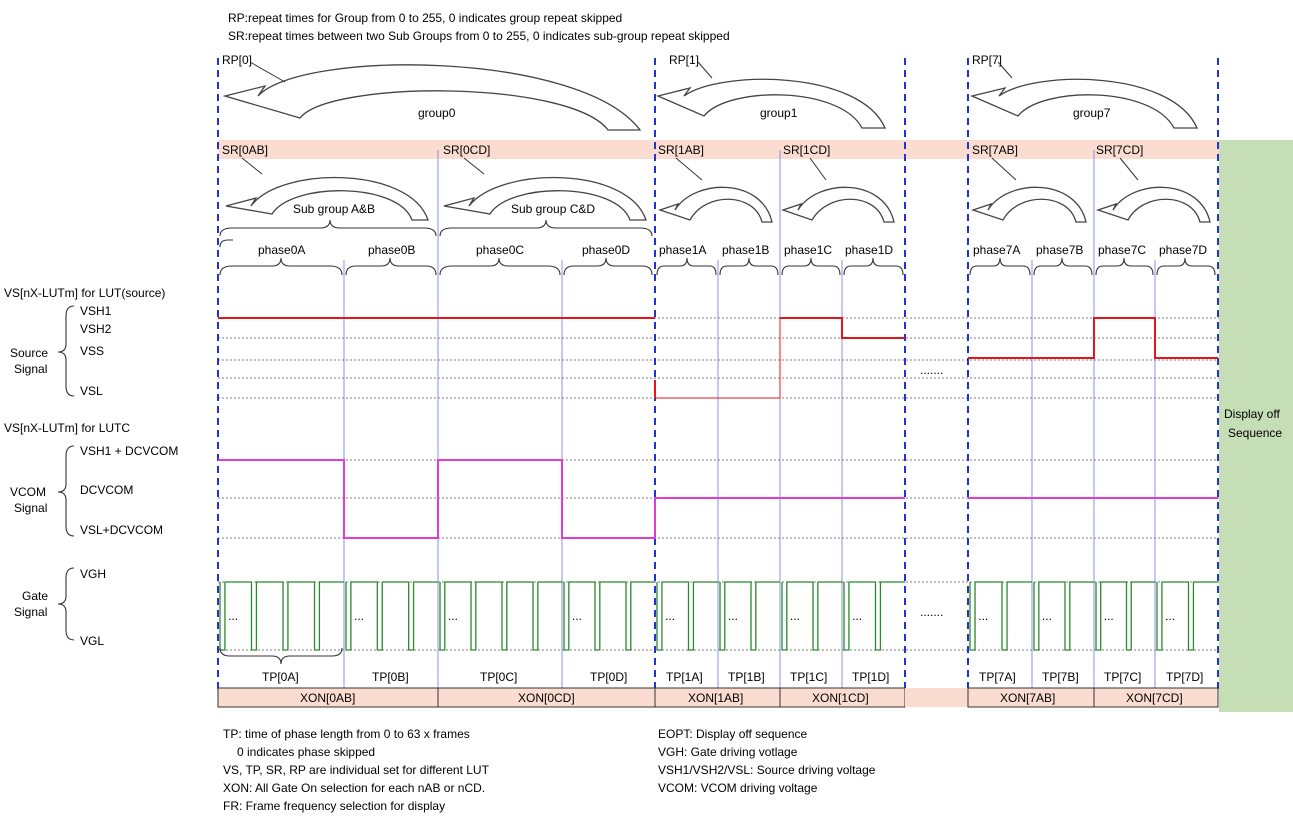  I want to click on group7-arrow, so click(1083, 103).